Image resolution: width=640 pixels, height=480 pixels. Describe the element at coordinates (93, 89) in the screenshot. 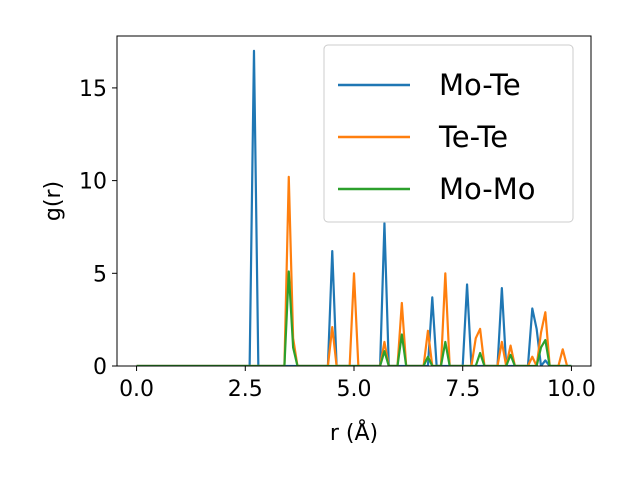

I see `y-tick-label: 15` at that location.